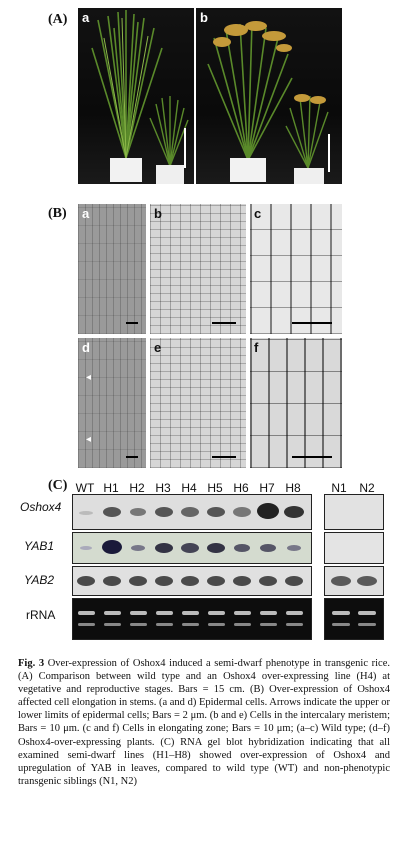 The image size is (408, 864). I want to click on blot-yab2, so click(192, 581).